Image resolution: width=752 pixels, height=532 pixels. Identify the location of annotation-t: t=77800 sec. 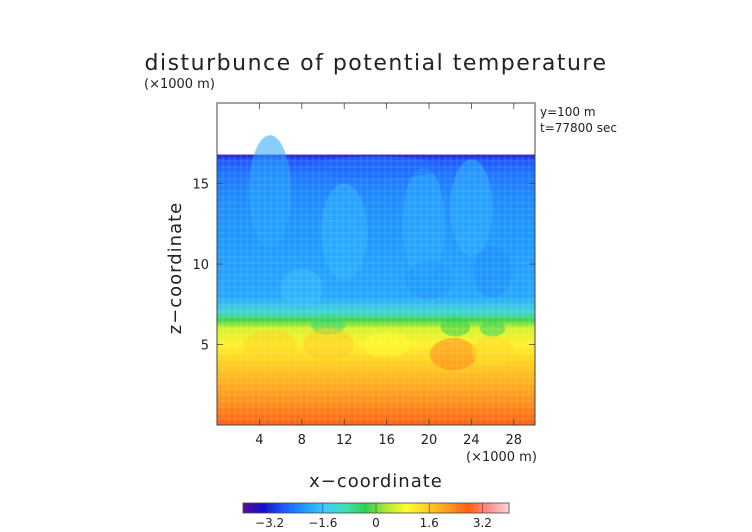
(578, 128).